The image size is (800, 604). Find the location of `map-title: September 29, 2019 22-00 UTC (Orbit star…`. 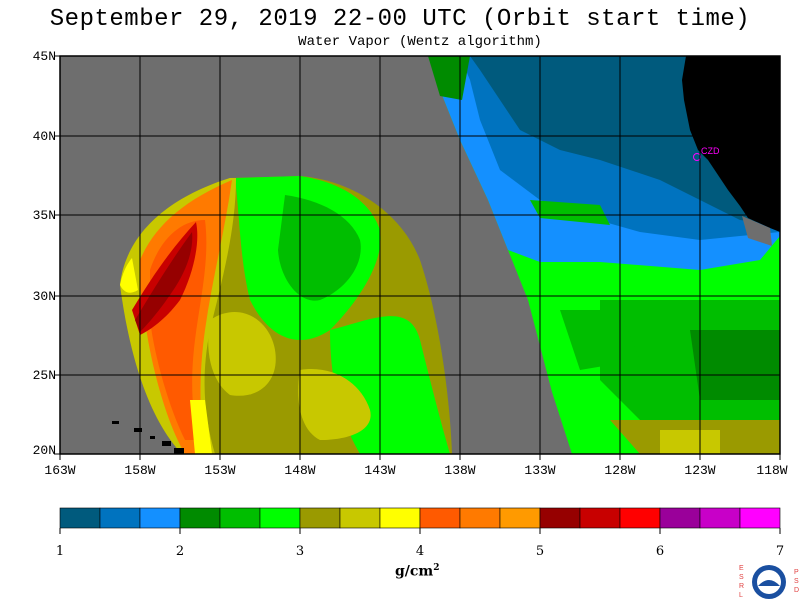

map-title: September 29, 2019 22-00 UTC (Orbit star… is located at coordinates (400, 19).